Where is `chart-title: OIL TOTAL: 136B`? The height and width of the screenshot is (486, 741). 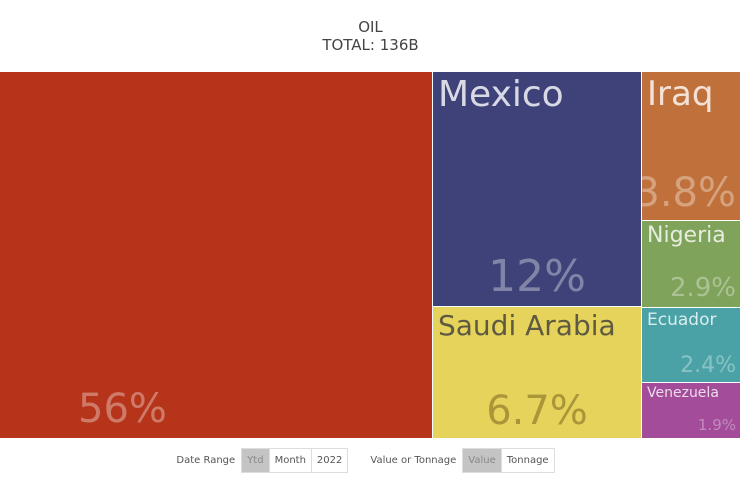
chart-title: OIL TOTAL: 136B is located at coordinates (370, 36).